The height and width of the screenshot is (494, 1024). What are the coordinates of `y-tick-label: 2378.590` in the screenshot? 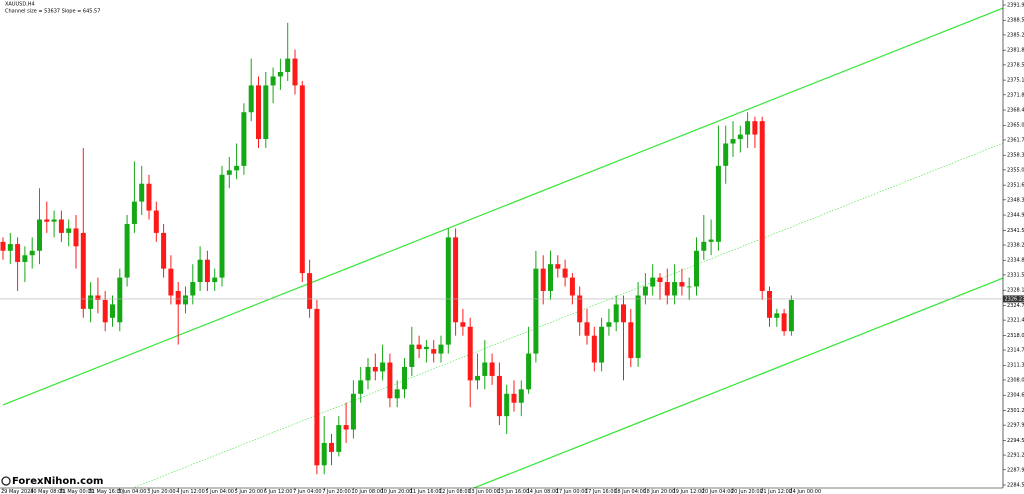 It's located at (1015, 65).